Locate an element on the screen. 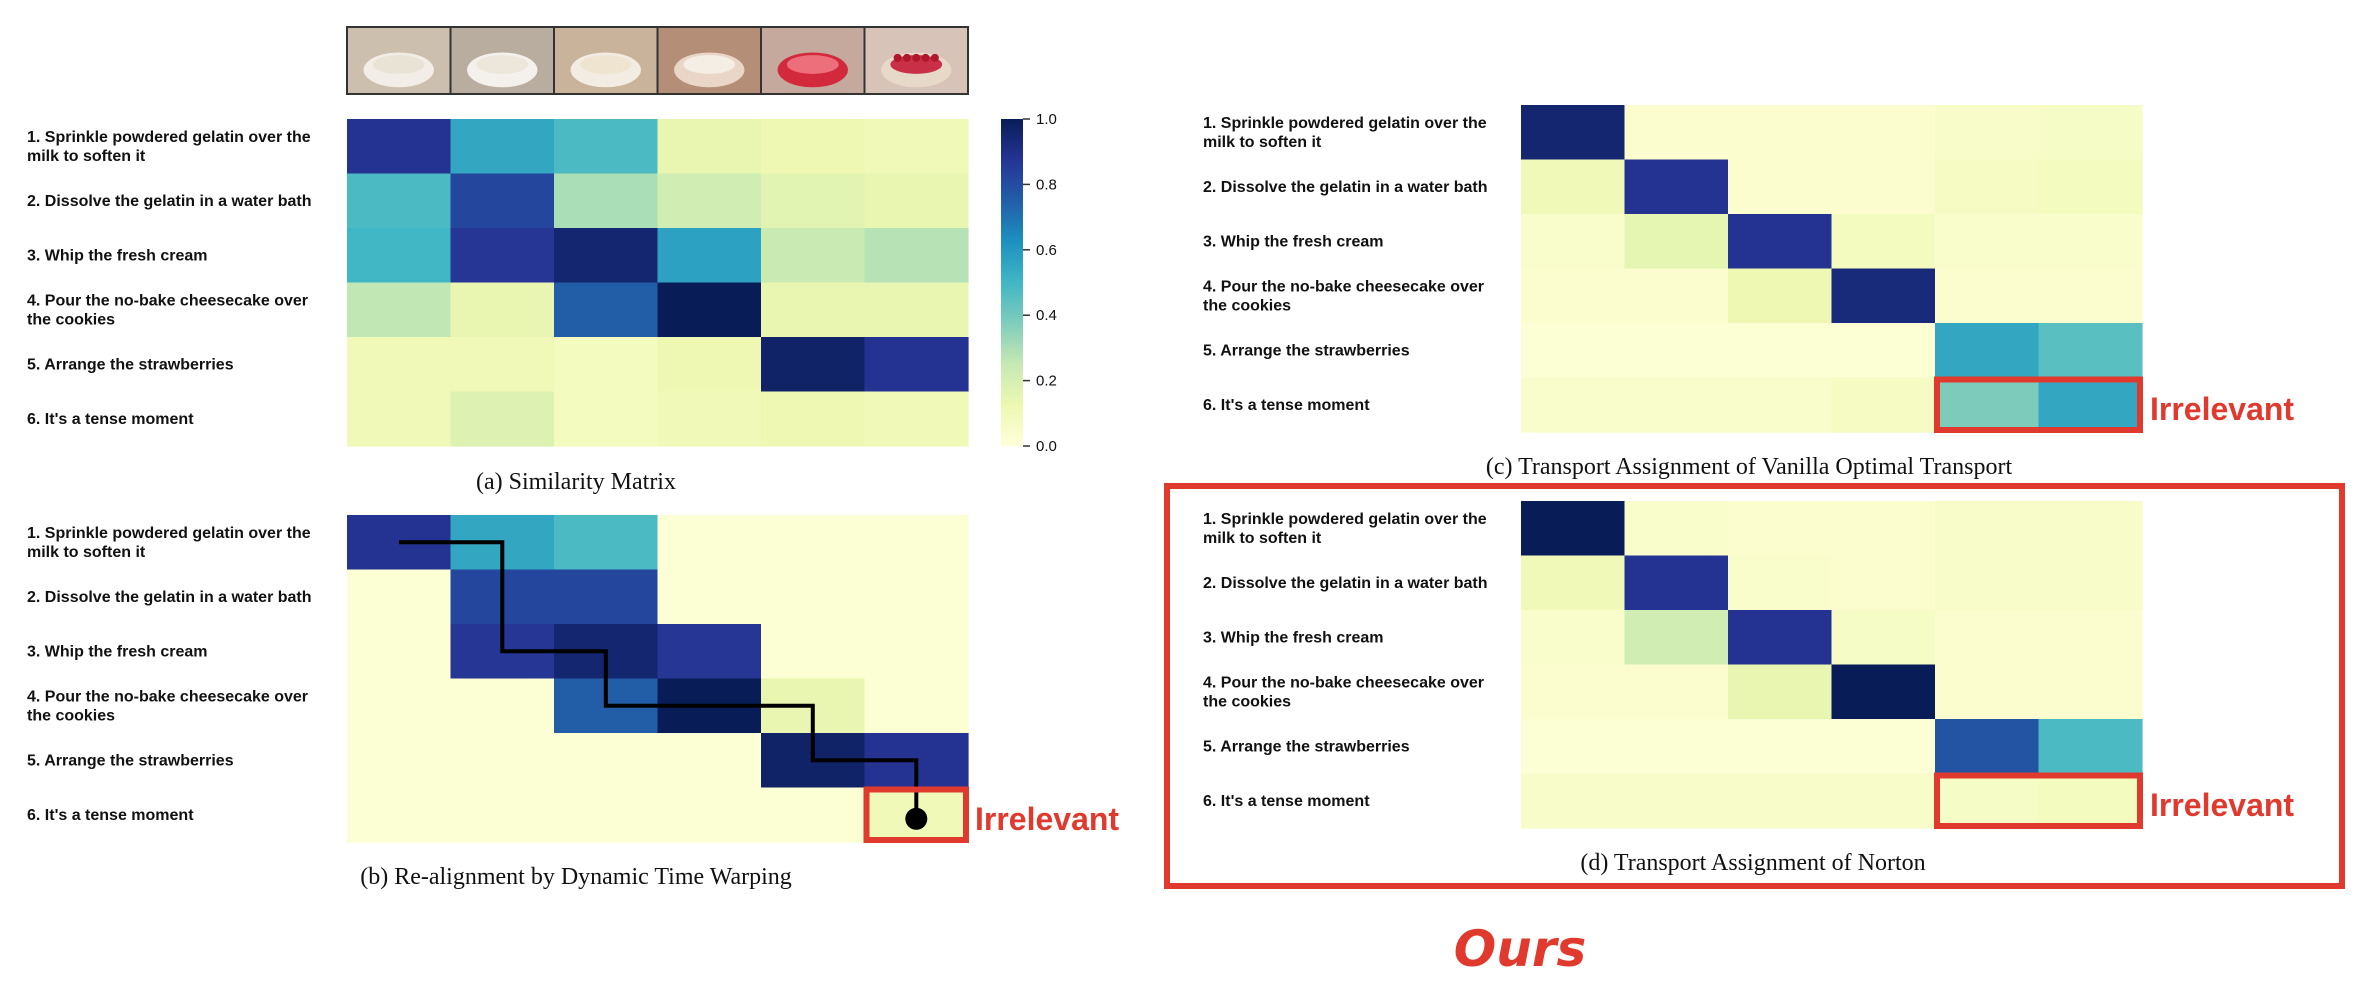  dtw-path is located at coordinates (663, 685).